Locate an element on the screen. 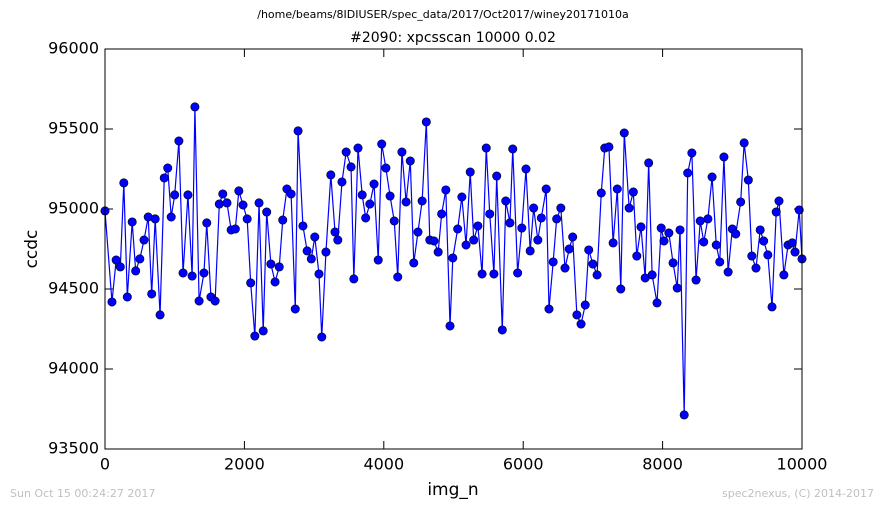 This screenshot has height=509, width=884. x-axis-label: img_n is located at coordinates (452, 490).